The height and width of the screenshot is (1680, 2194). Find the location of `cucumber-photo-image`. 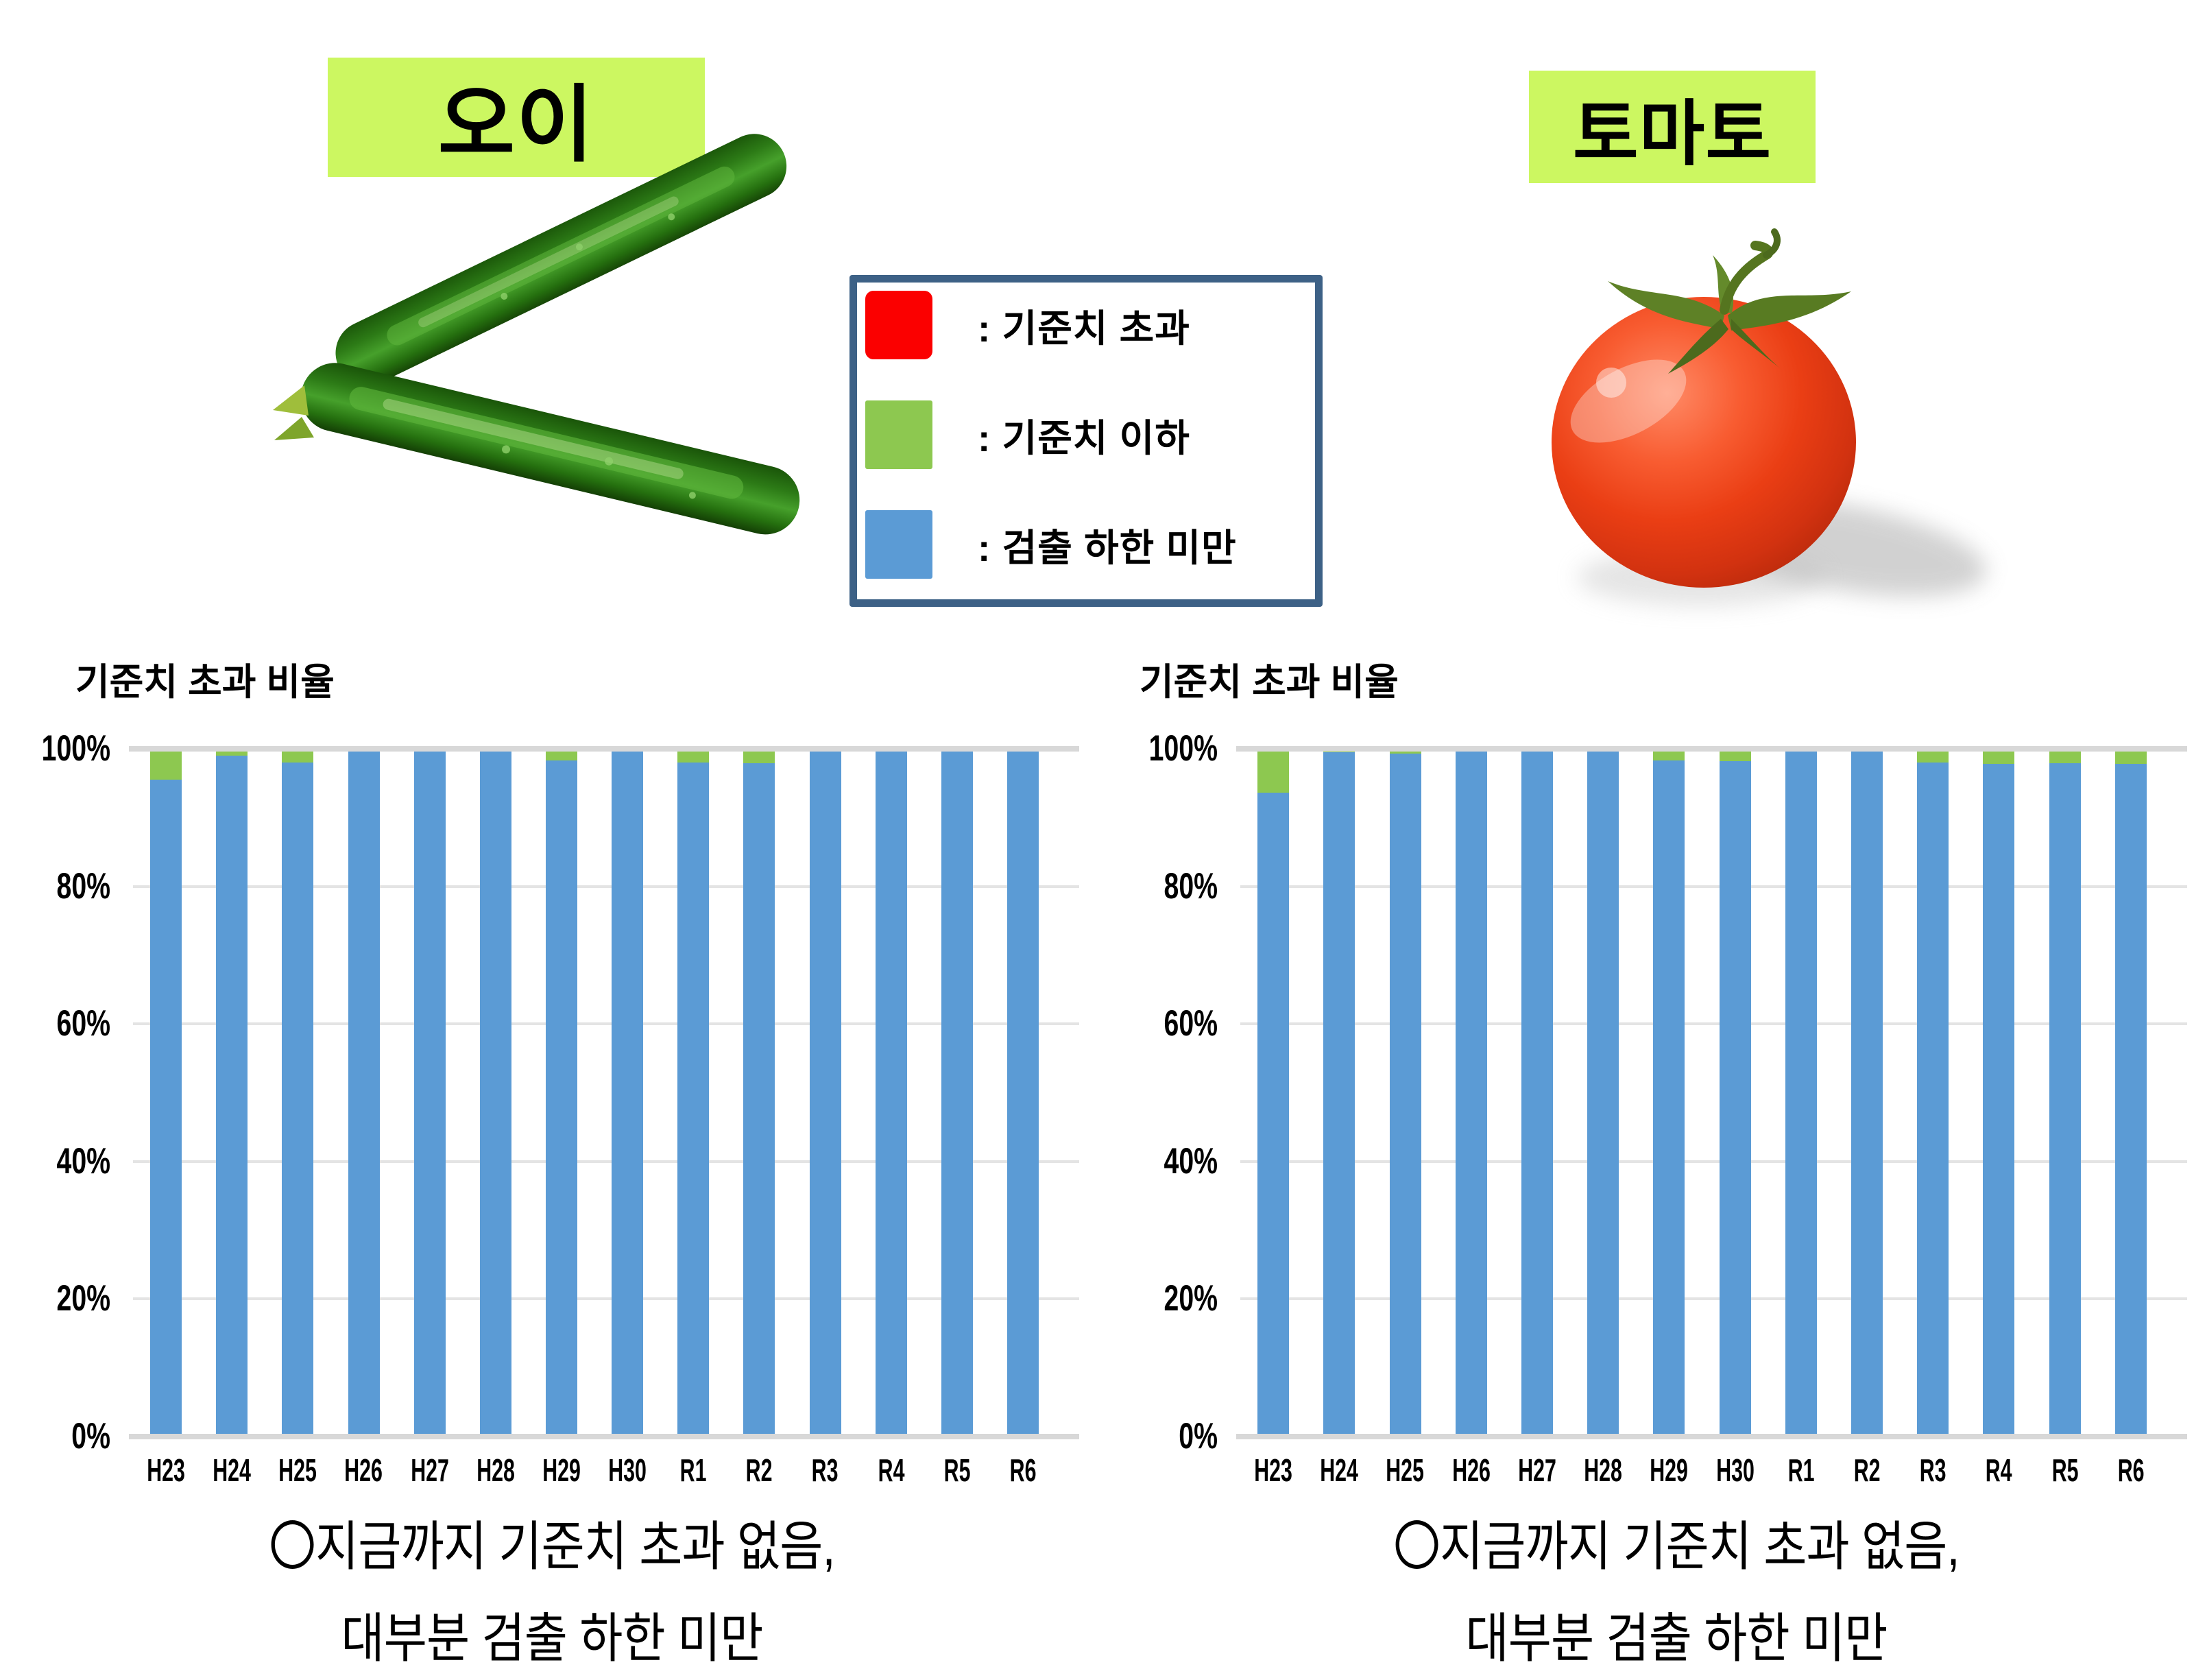

cucumber-photo-image is located at coordinates (536, 334).